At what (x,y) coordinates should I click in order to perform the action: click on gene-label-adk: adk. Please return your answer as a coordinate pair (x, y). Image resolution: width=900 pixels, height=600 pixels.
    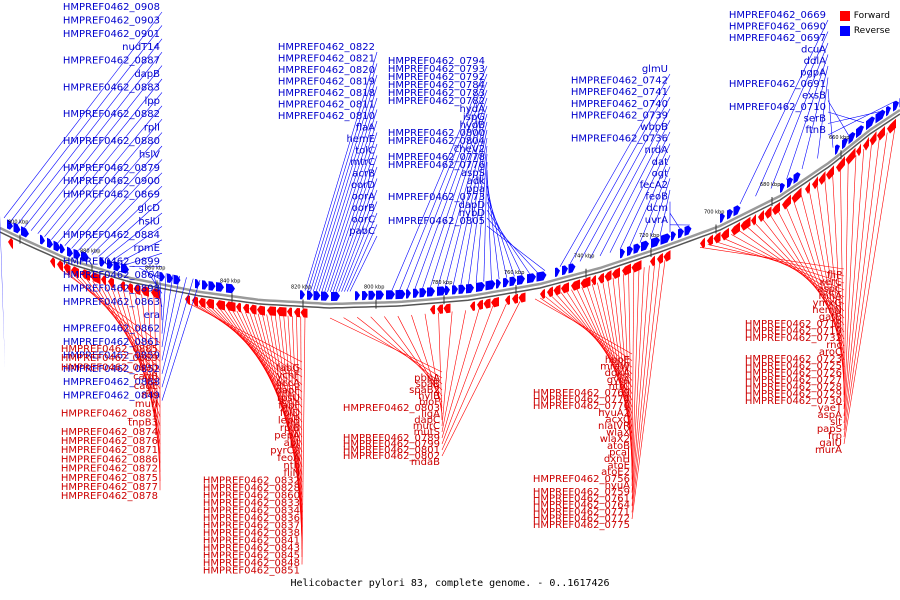
    Looking at the image, I should click on (476, 181).